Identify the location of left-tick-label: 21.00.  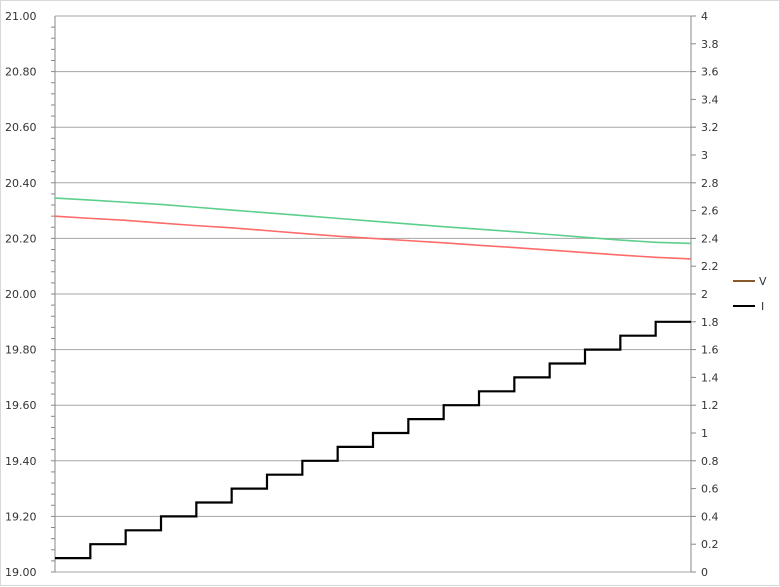
(21, 16).